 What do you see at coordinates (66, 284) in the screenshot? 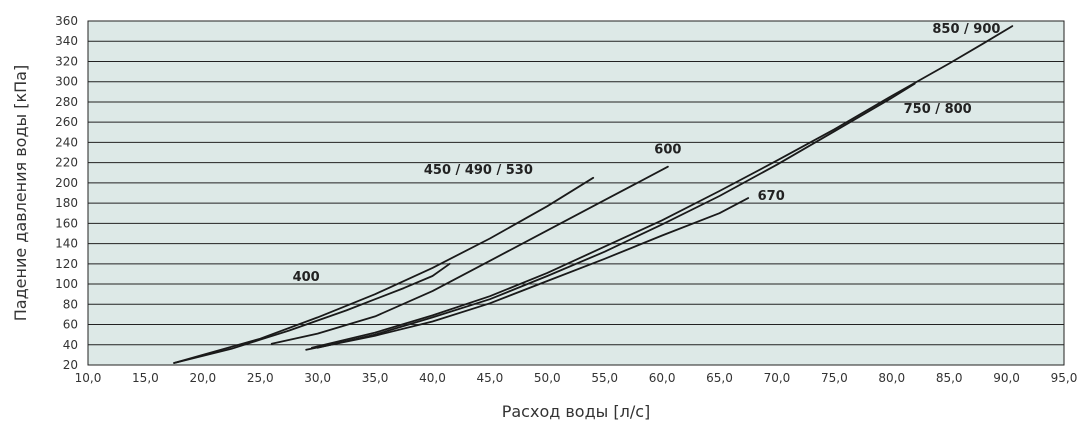
I see `y-tick-label: 100` at bounding box center [66, 284].